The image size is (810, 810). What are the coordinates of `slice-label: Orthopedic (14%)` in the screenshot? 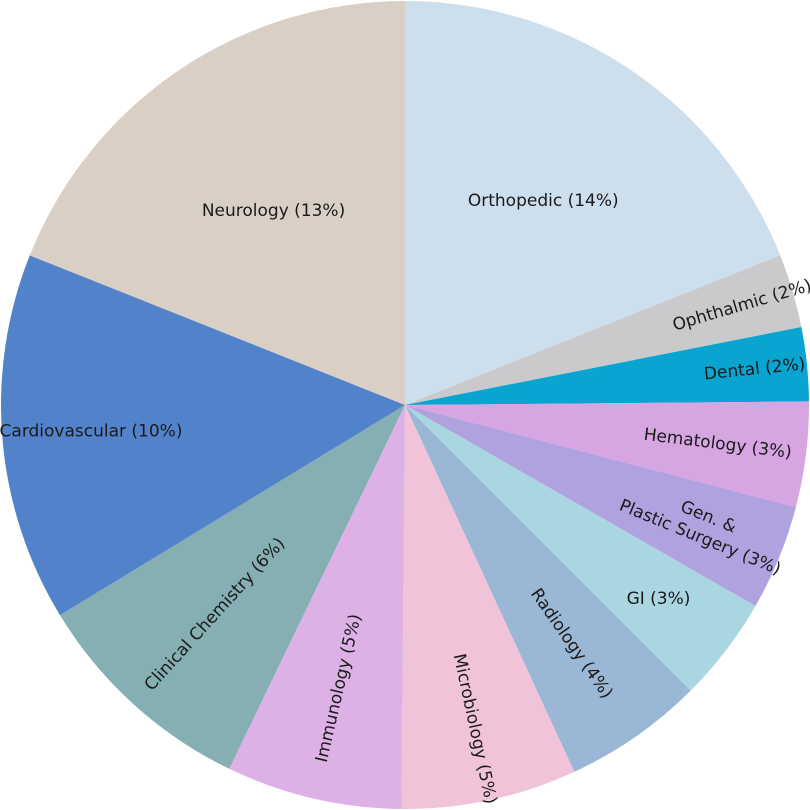 It's located at (543, 201).